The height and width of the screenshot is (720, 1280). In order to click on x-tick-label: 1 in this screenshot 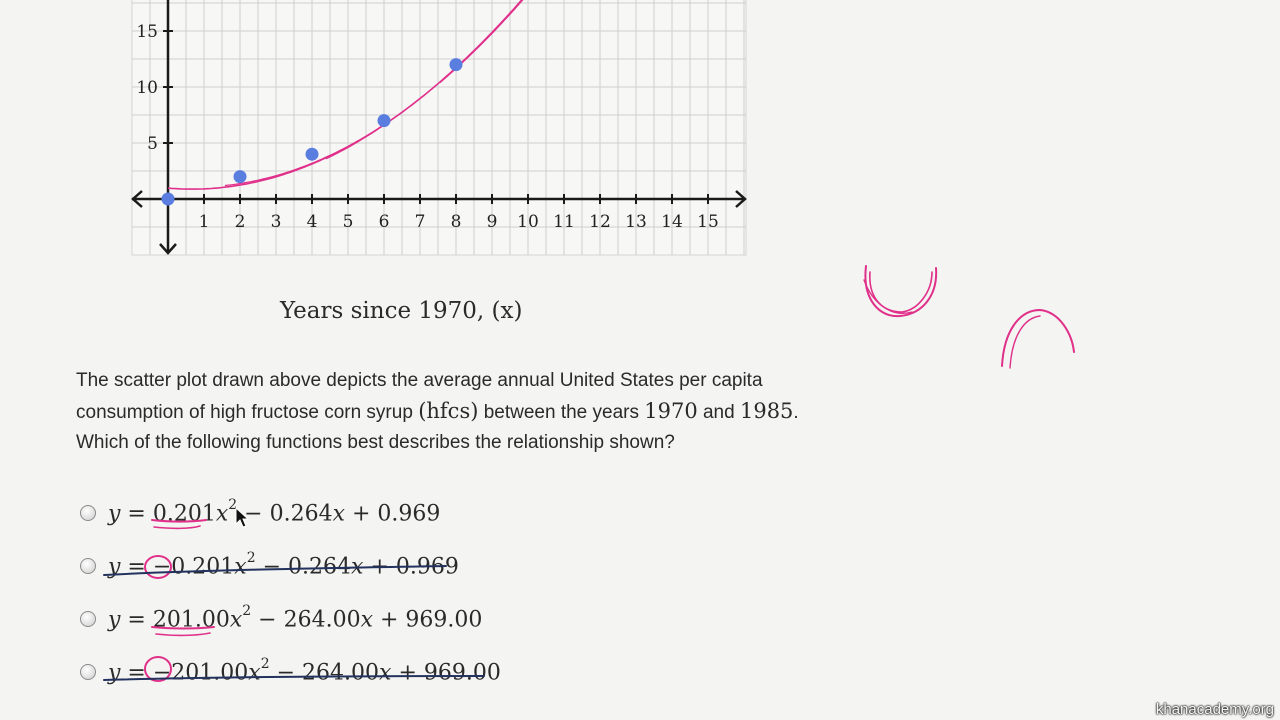, I will do `click(204, 222)`.